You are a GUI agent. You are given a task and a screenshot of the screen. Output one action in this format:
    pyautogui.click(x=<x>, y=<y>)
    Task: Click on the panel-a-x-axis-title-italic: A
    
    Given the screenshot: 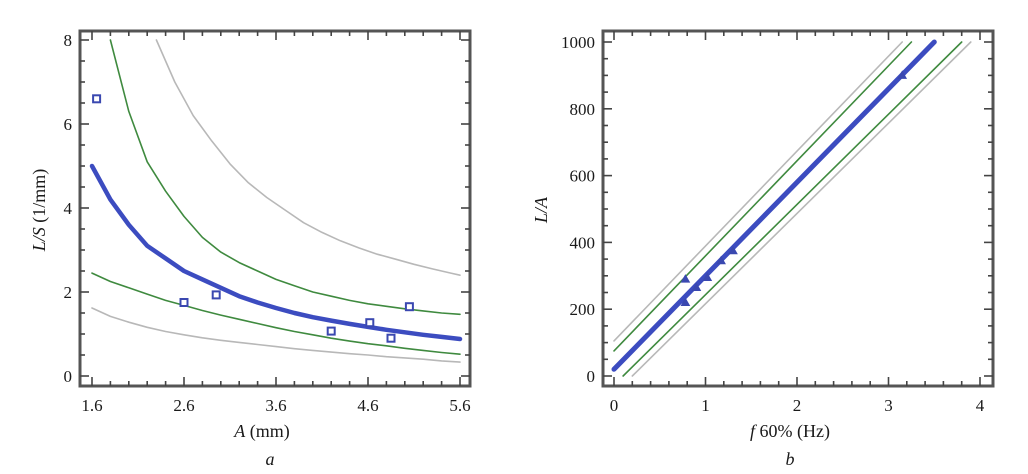 What is the action you would take?
    pyautogui.click(x=239, y=431)
    